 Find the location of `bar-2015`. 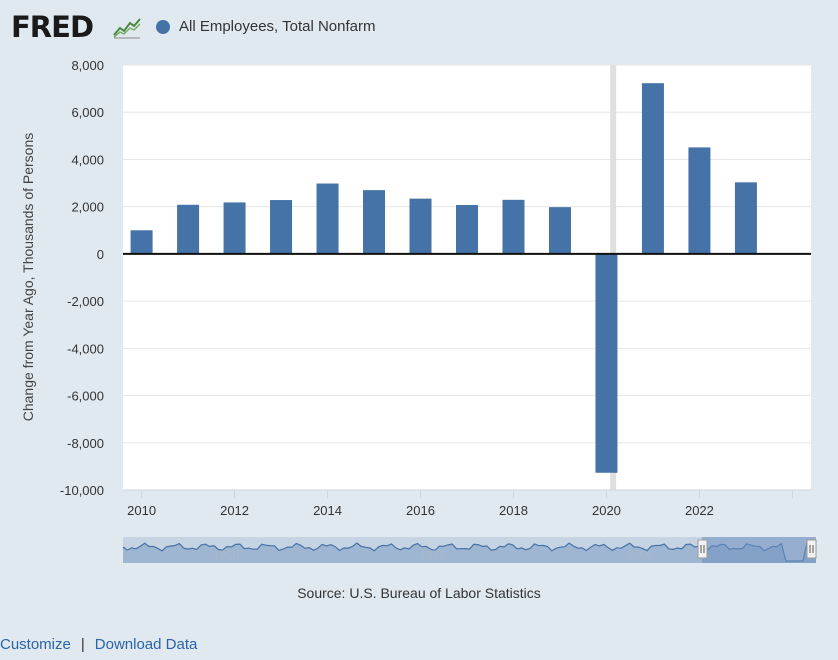

bar-2015 is located at coordinates (374, 222).